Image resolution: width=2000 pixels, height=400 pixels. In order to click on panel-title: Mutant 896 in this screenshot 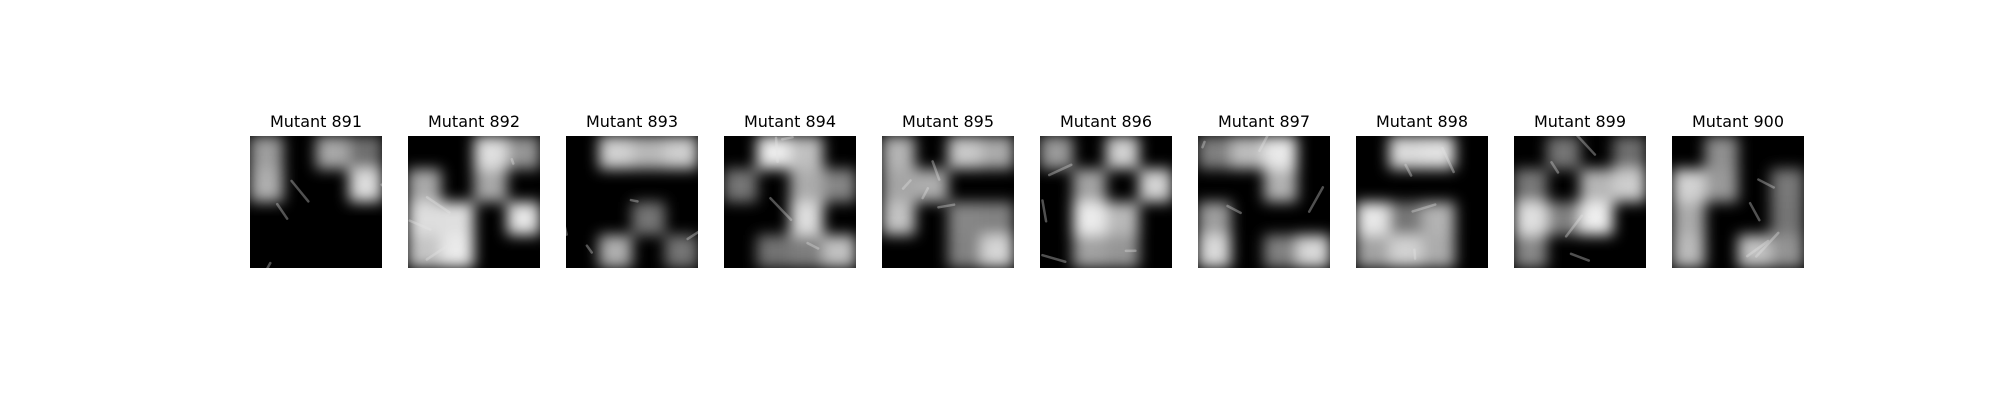, I will do `click(1106, 121)`.